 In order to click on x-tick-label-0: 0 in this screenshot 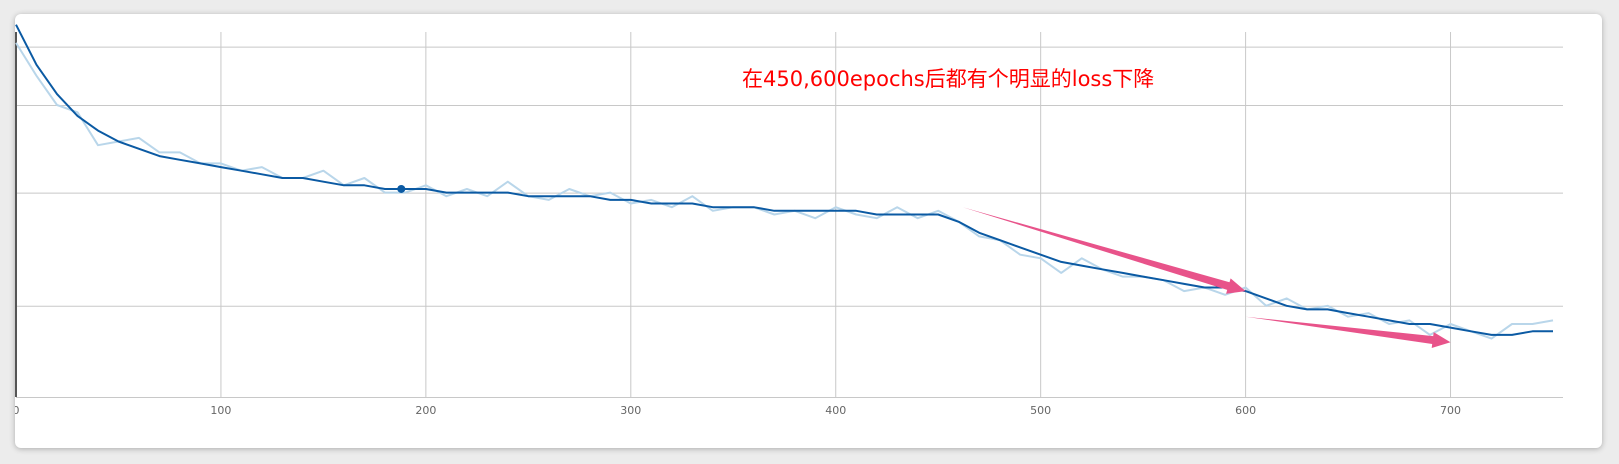, I will do `click(17, 410)`.